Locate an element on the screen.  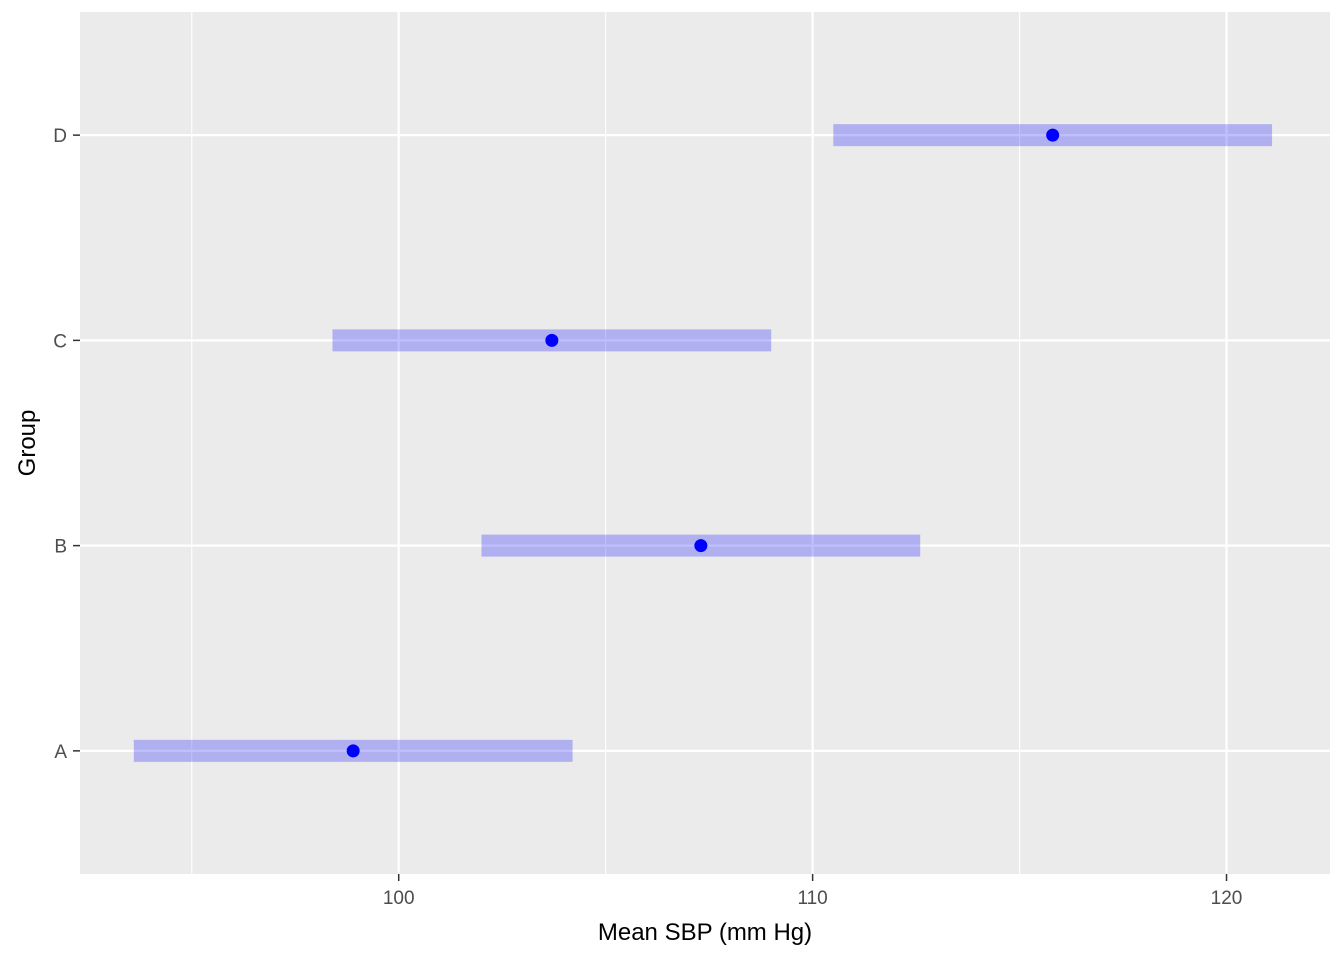
x-axis-title: Mean SBP (mm Hg) is located at coordinates (705, 932).